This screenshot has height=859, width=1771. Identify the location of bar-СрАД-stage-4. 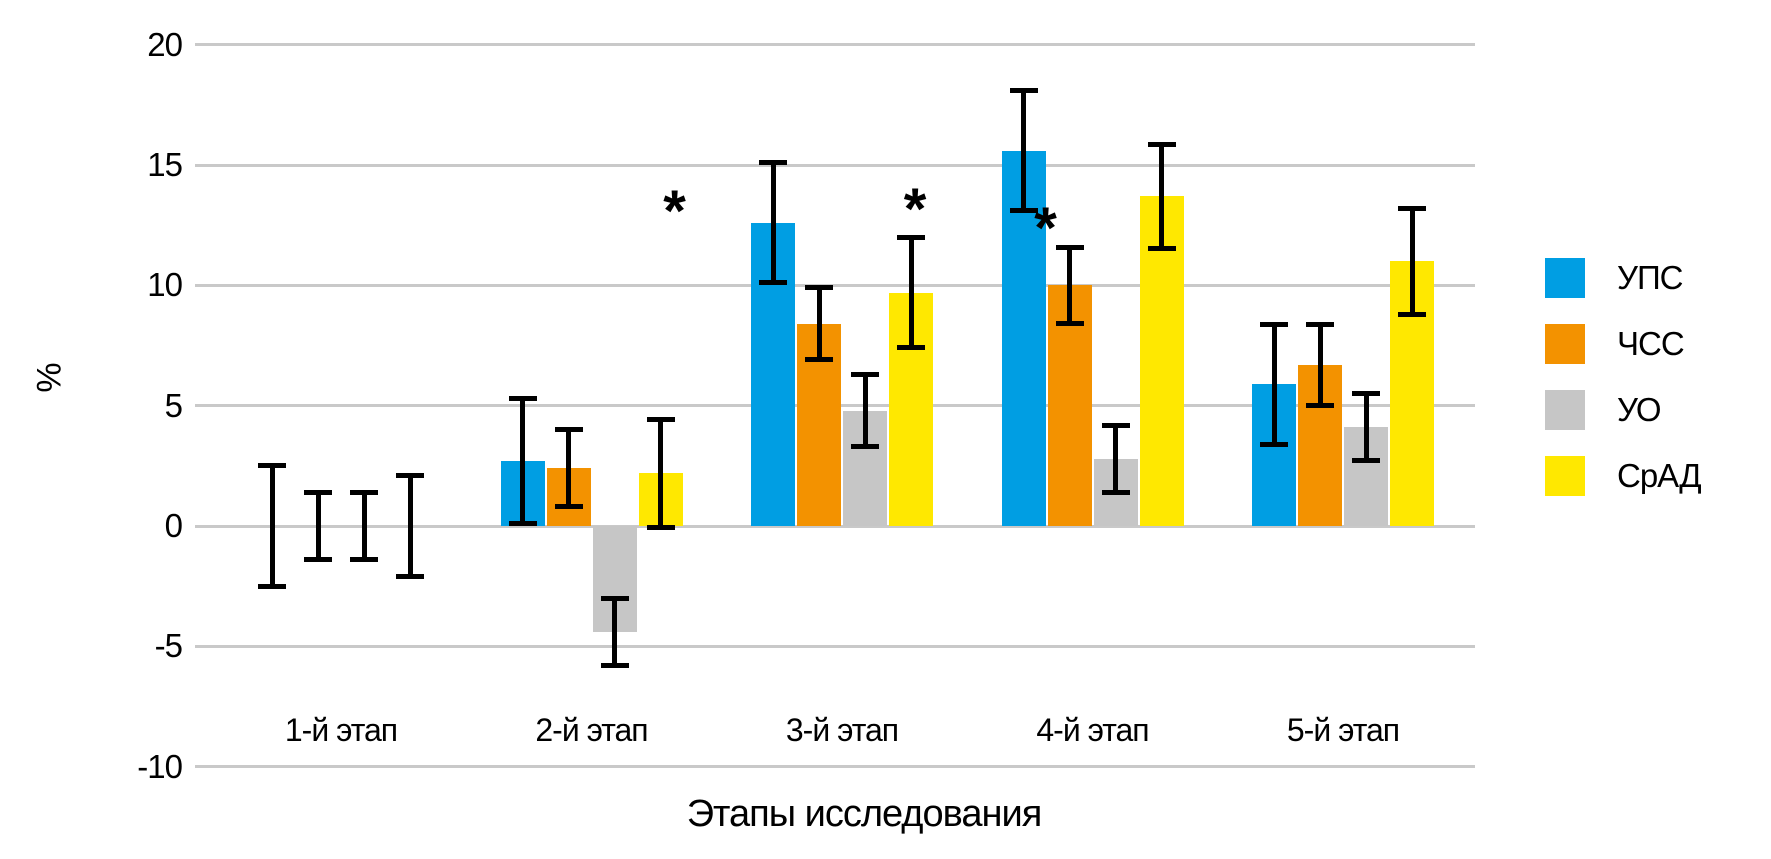
(1161, 361).